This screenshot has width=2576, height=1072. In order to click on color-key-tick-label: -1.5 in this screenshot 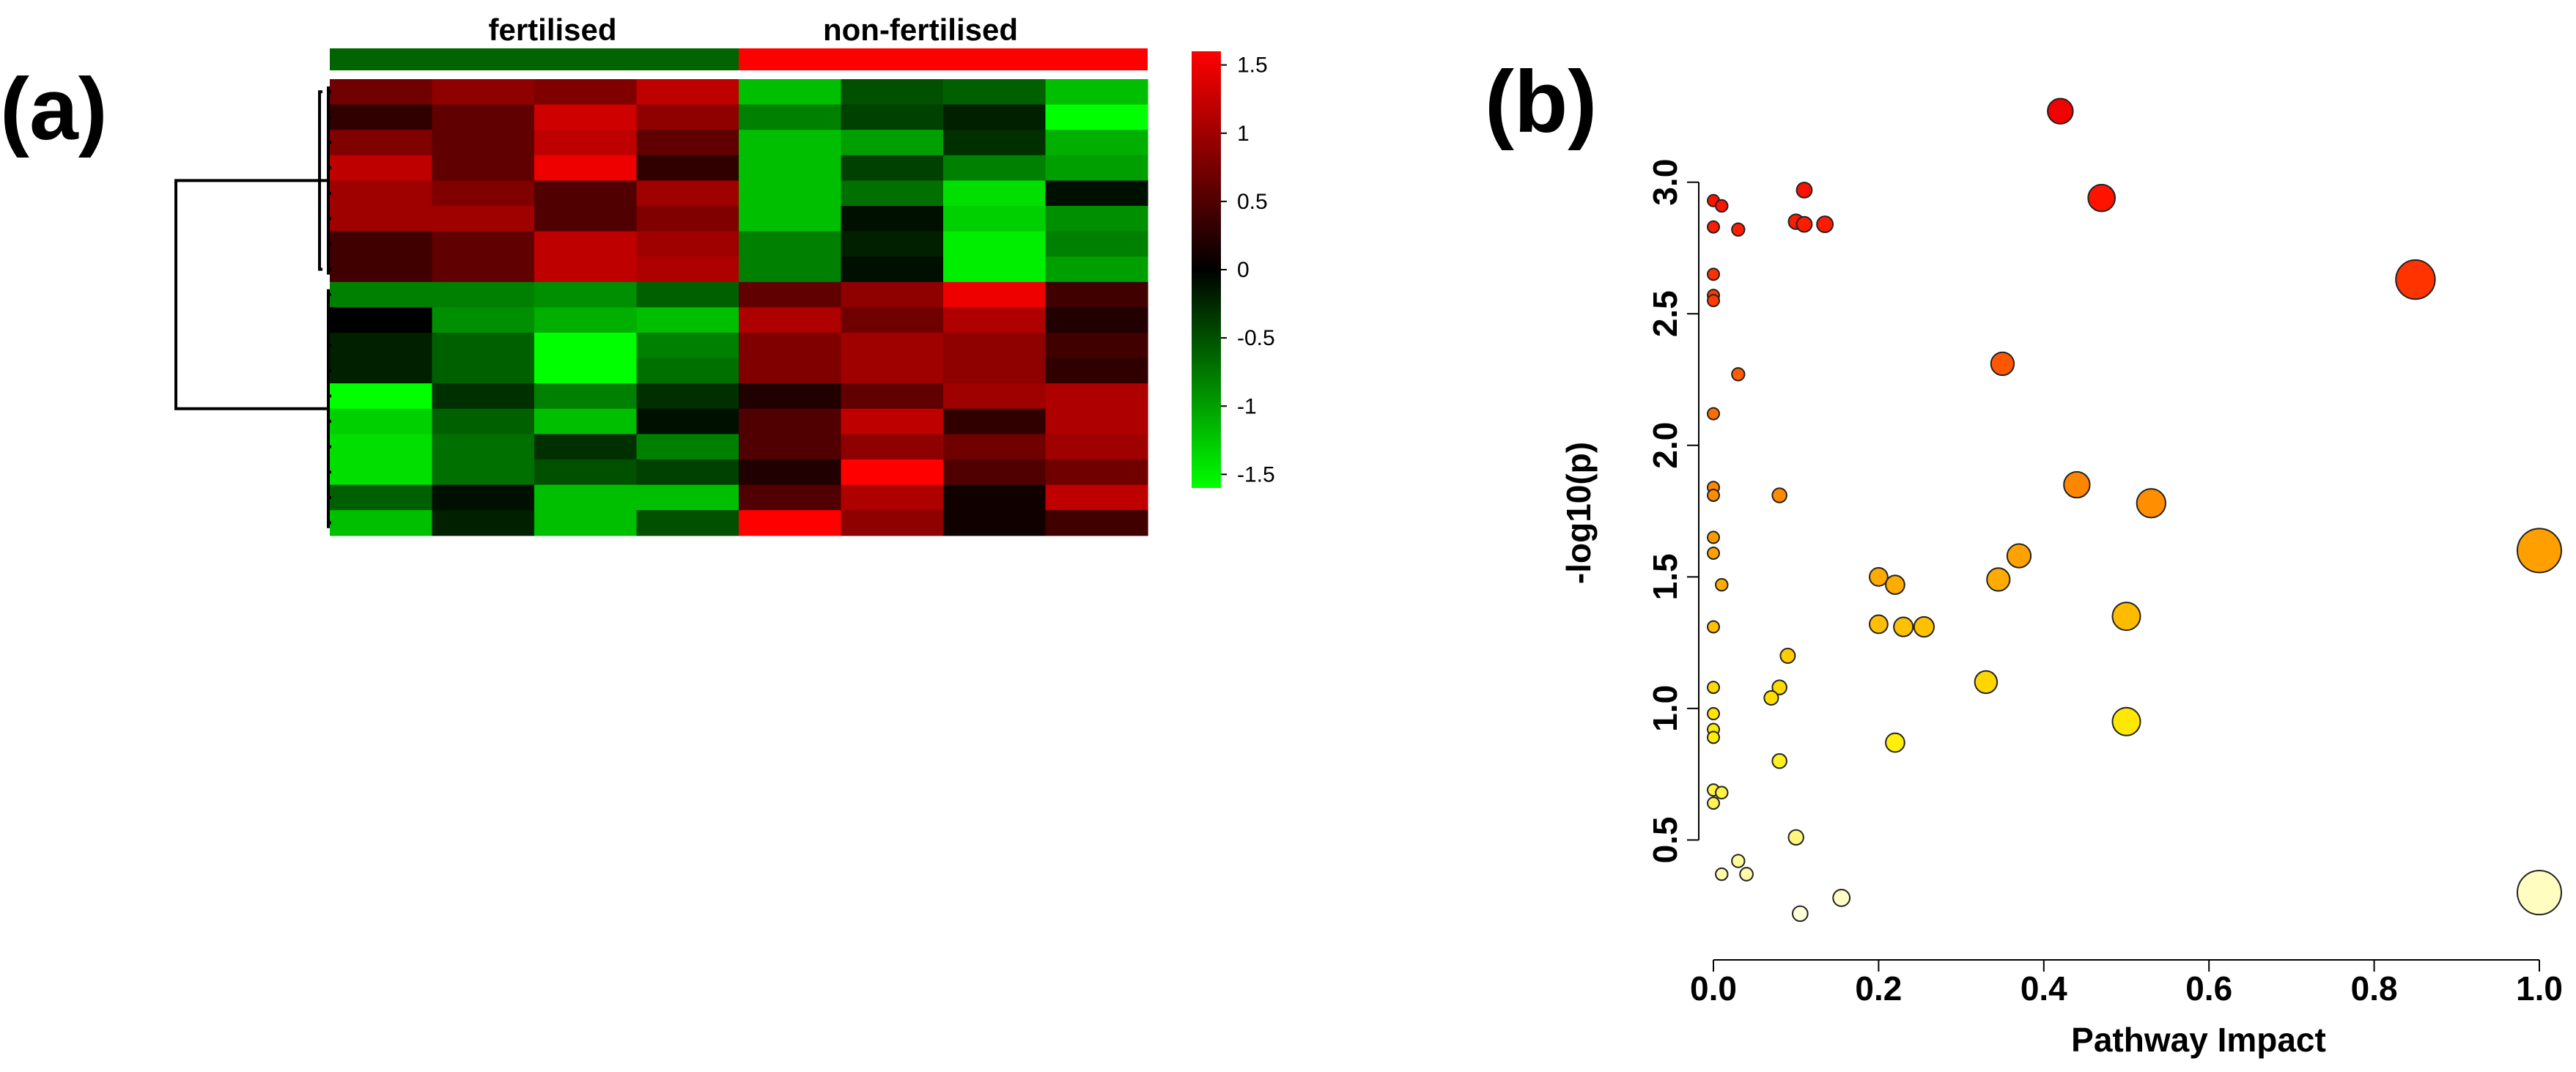, I will do `click(1256, 474)`.